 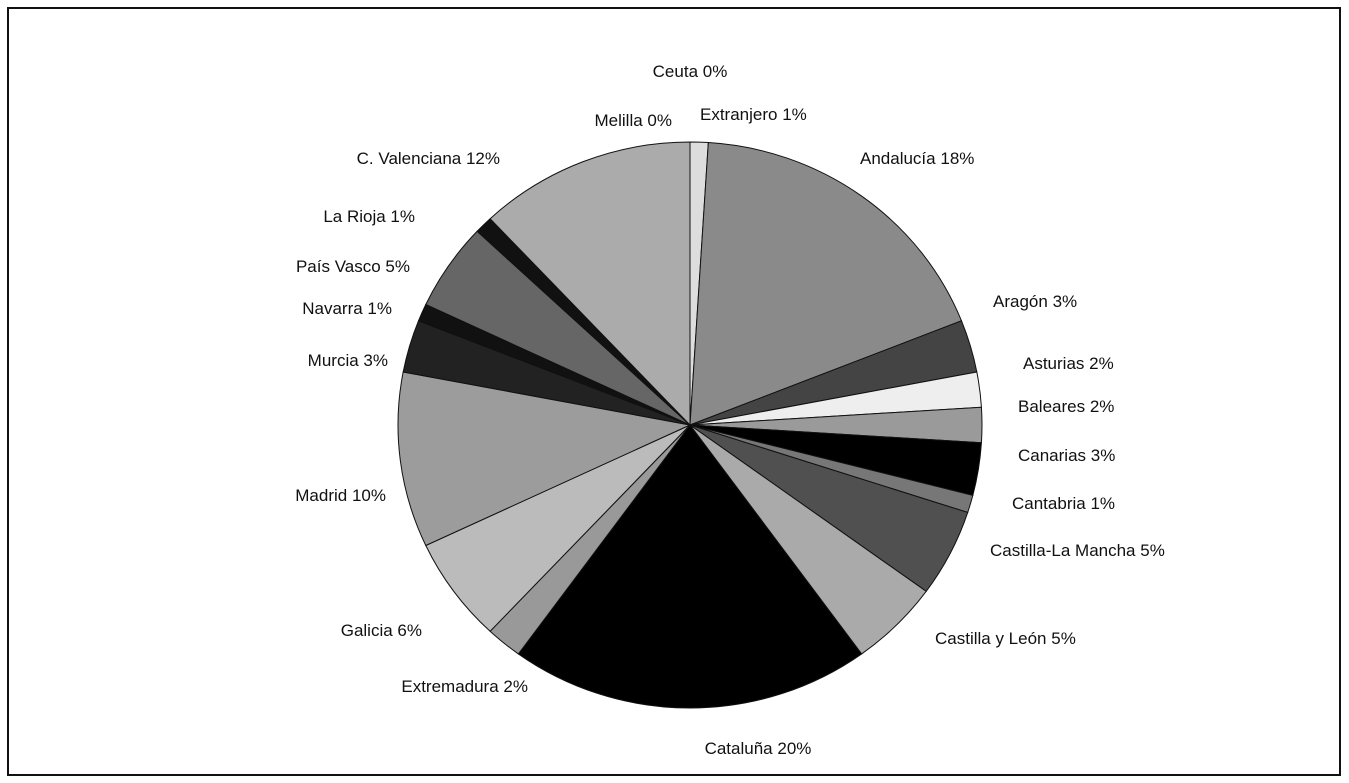 I want to click on slice-category: Asturias, so click(x=1053, y=363).